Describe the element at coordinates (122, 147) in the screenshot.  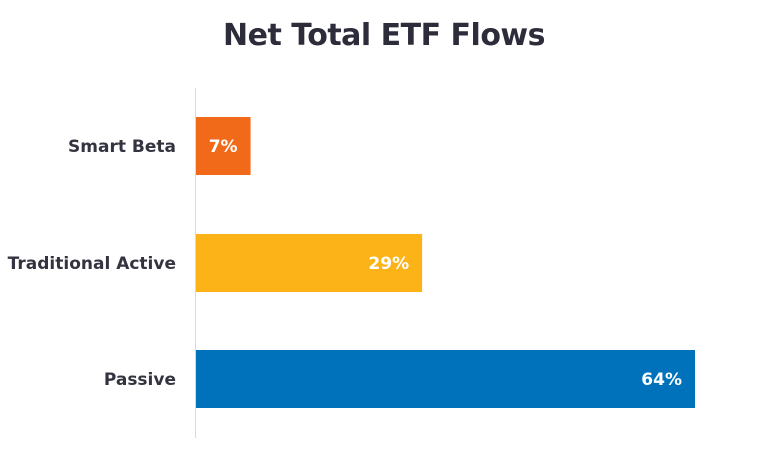
I see `category-label: Smart Beta` at that location.